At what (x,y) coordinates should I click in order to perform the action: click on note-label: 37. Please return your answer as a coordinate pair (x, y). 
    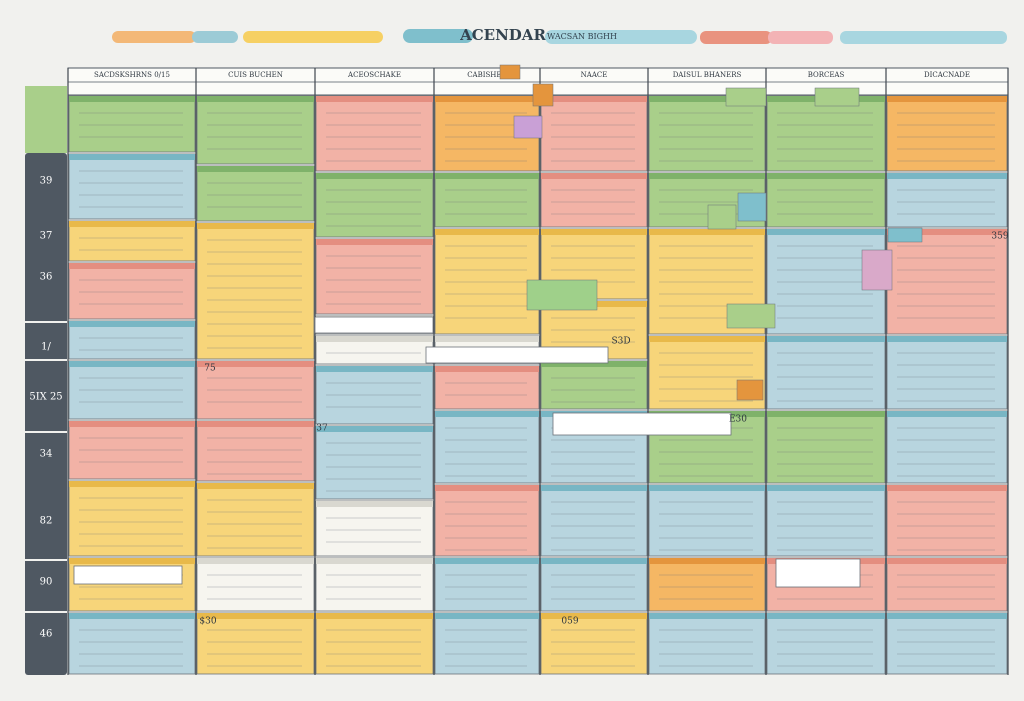
    Looking at the image, I should click on (322, 429).